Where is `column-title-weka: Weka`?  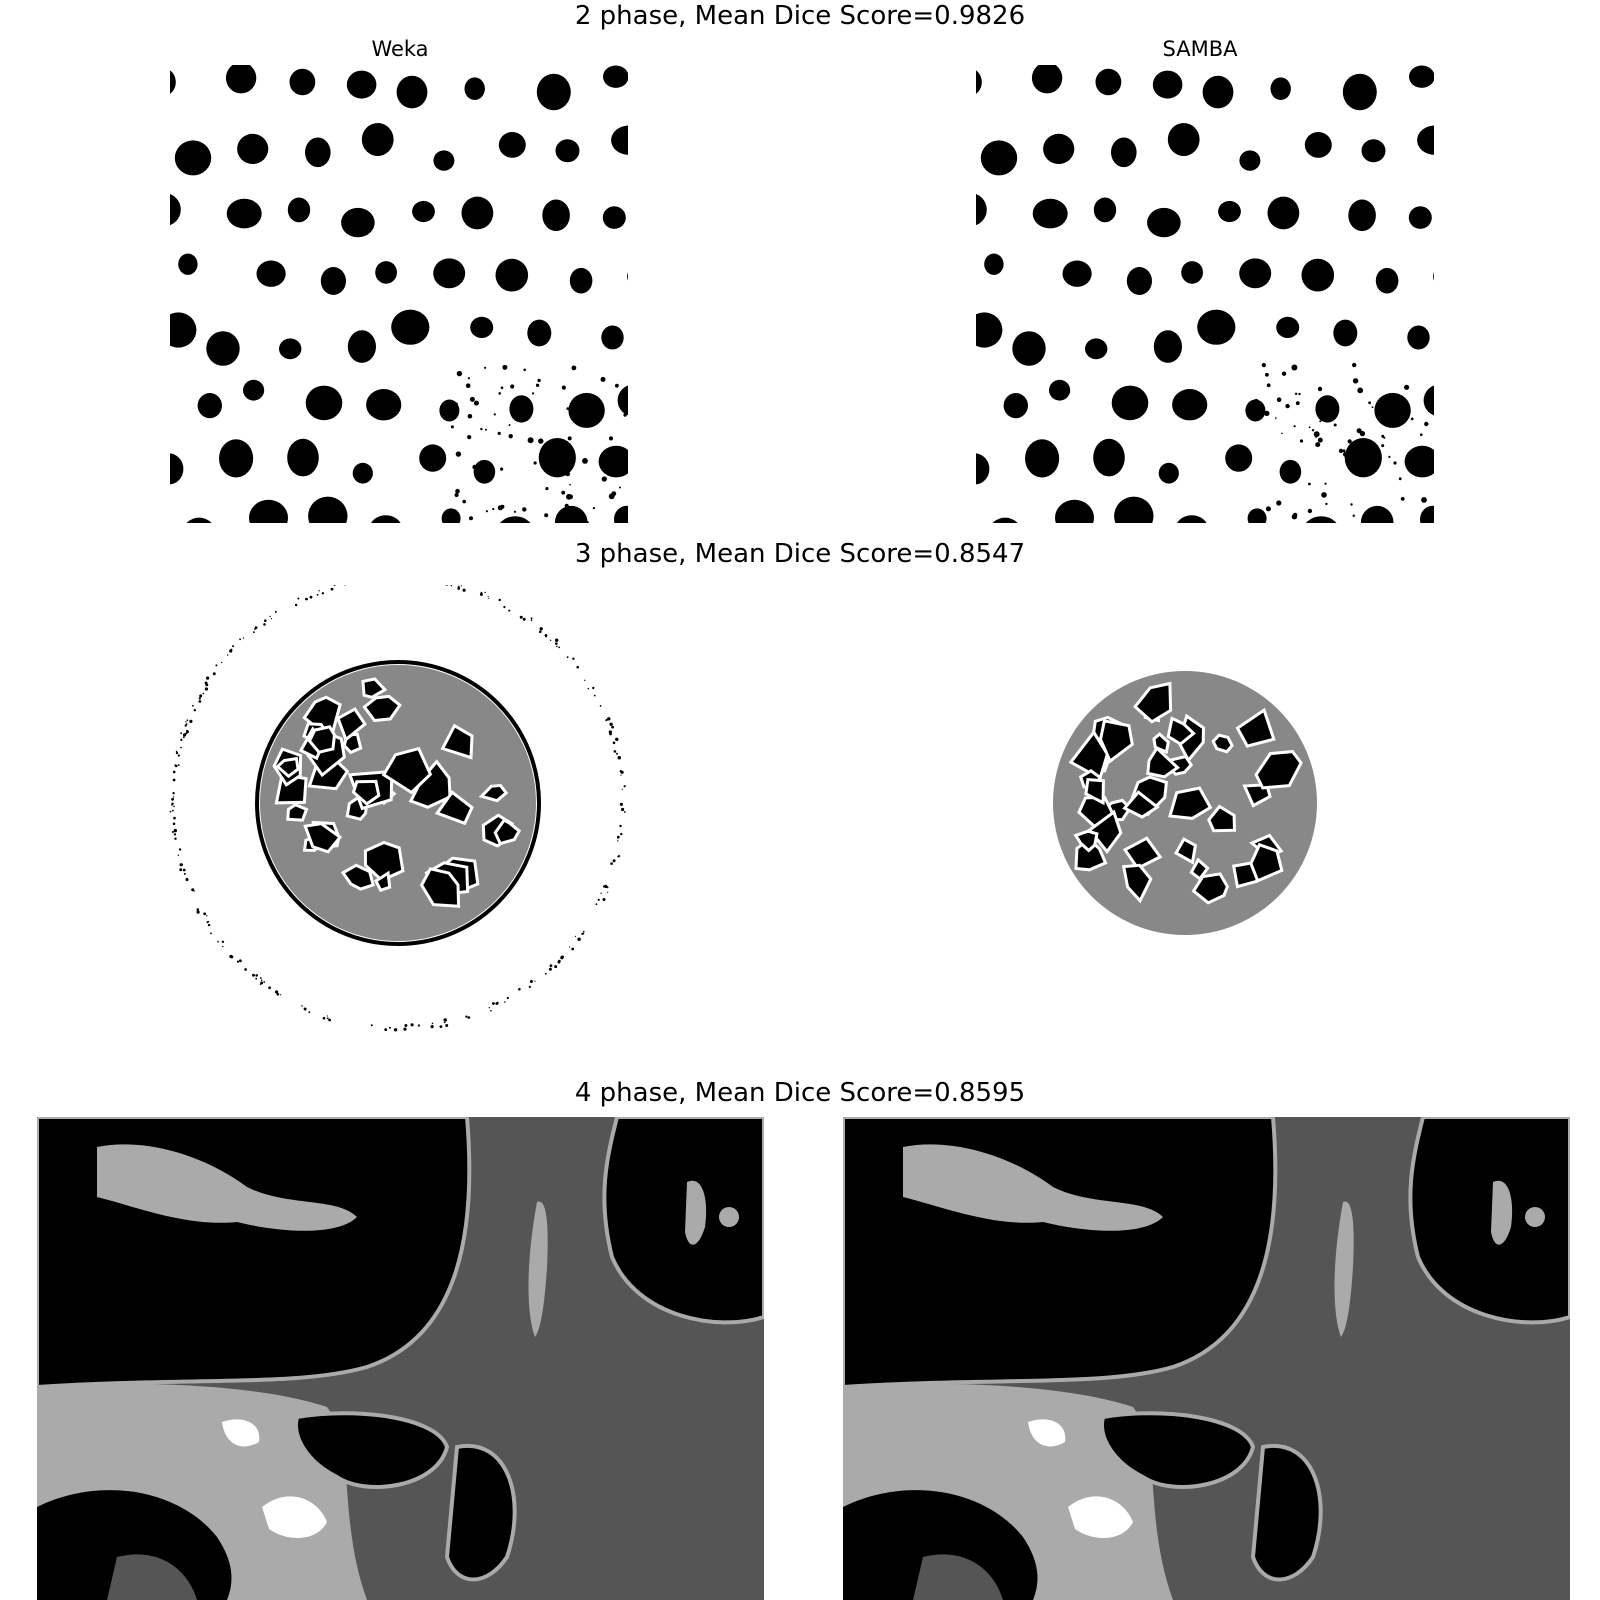 column-title-weka: Weka is located at coordinates (400, 49).